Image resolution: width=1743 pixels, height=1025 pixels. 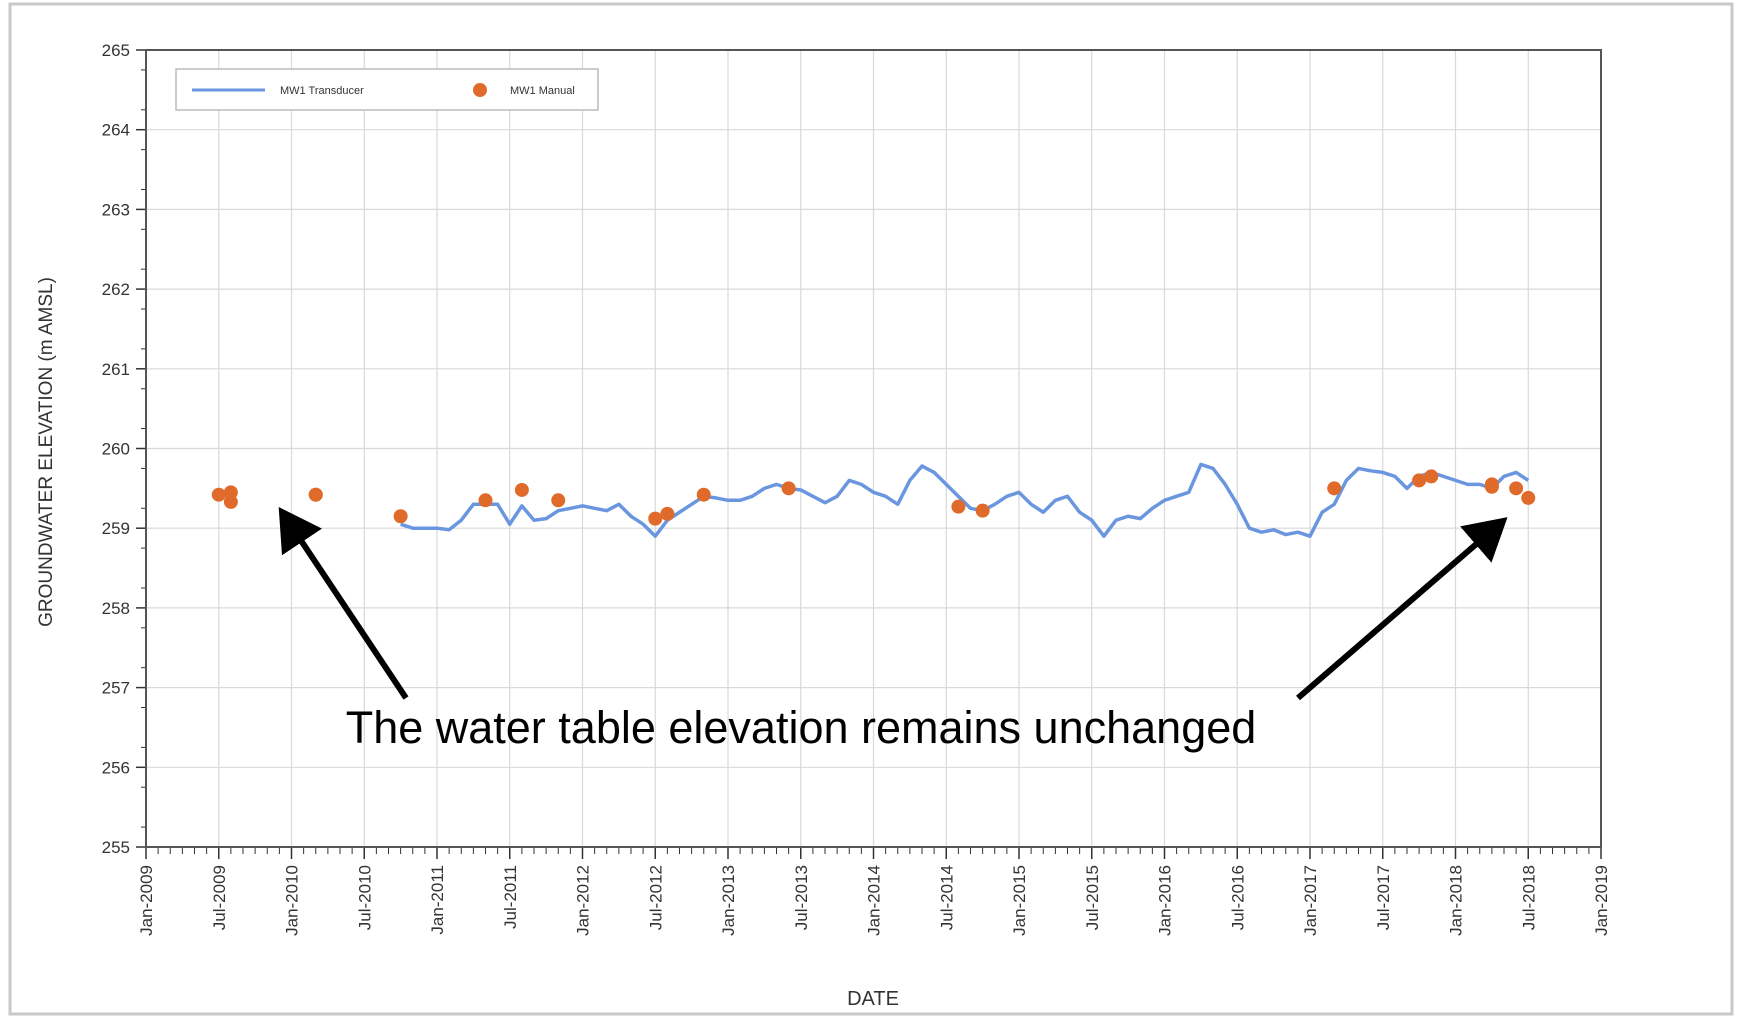 I want to click on y-tick-label: 260, so click(x=116, y=449).